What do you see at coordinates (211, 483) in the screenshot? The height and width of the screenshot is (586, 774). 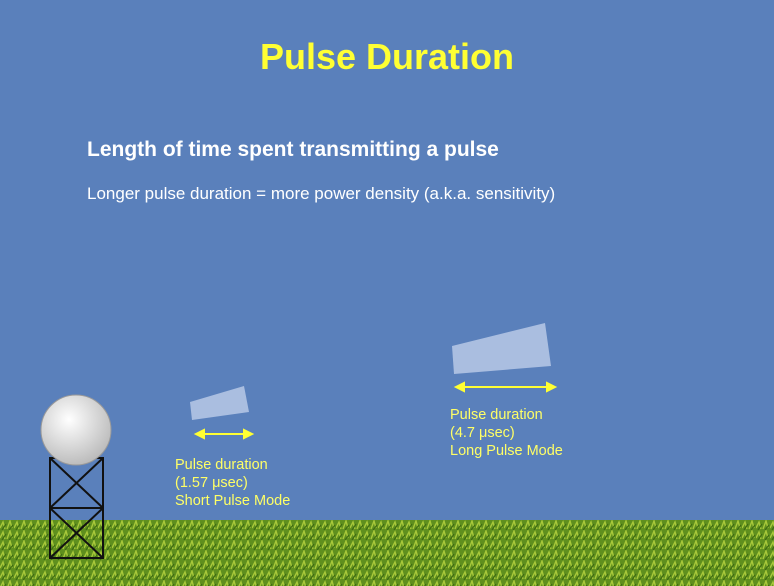 I see `label-line: (1.57 μsec)` at bounding box center [211, 483].